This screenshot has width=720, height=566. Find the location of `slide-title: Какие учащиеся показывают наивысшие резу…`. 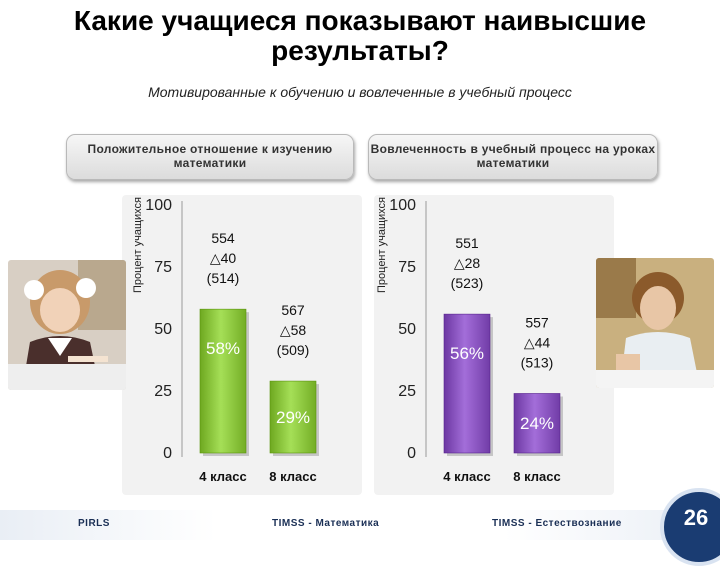

slide-title: Какие учащиеся показывают наивысшие резу… is located at coordinates (360, 35).